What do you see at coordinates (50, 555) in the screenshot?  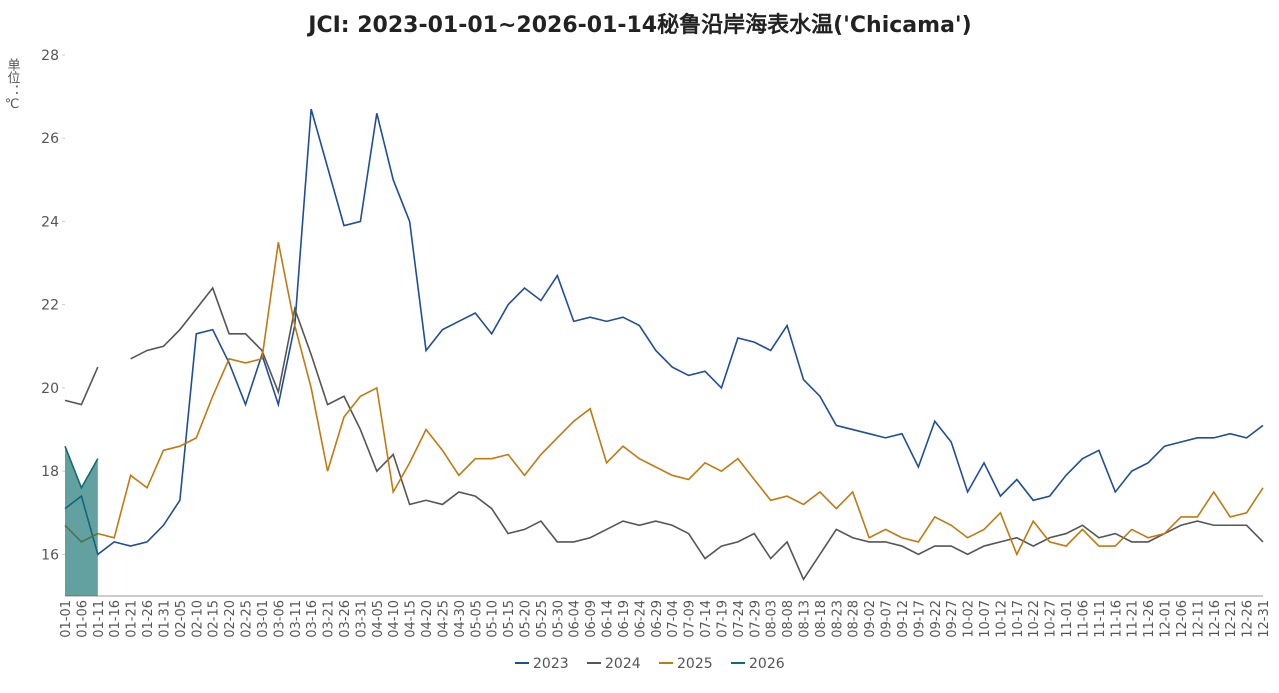 I see `y-tick-label: 16` at bounding box center [50, 555].